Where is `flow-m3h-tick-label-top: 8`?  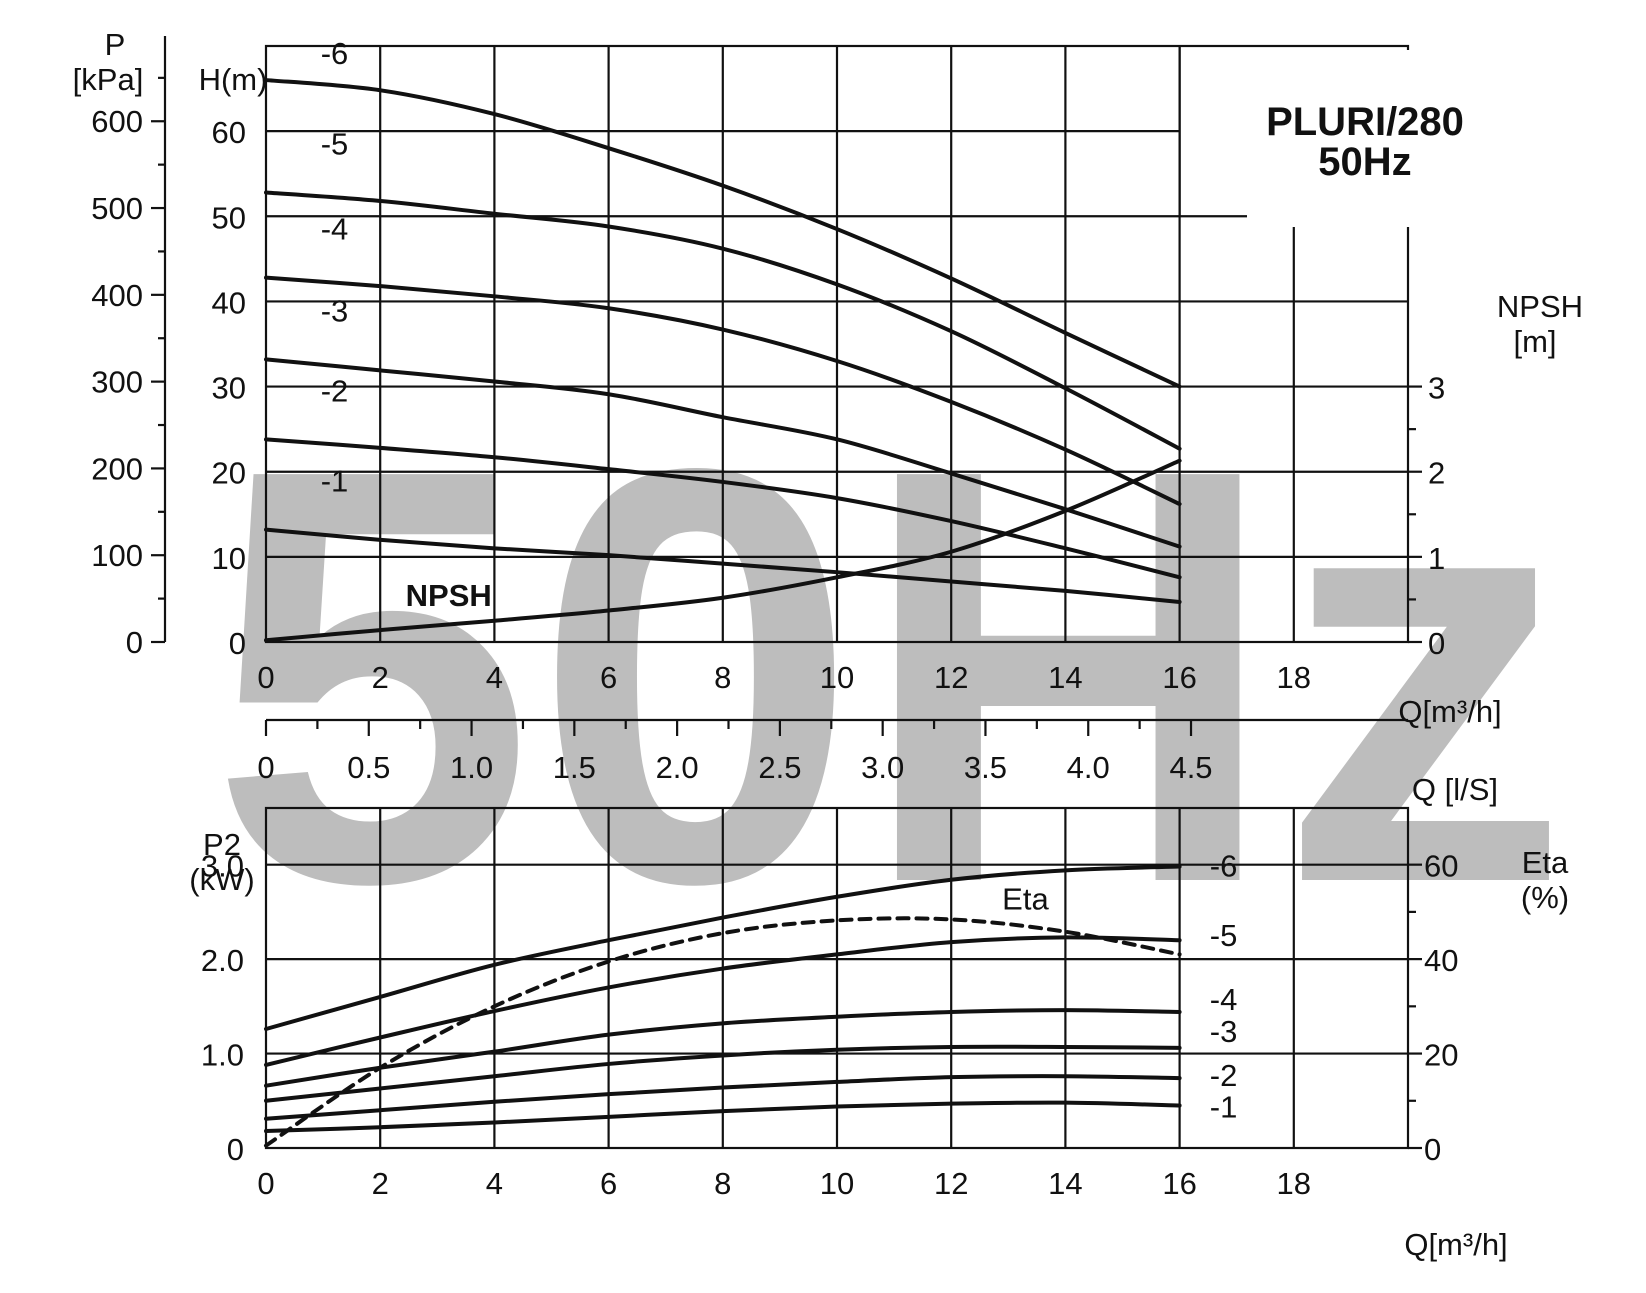 flow-m3h-tick-label-top: 8 is located at coordinates (722, 677).